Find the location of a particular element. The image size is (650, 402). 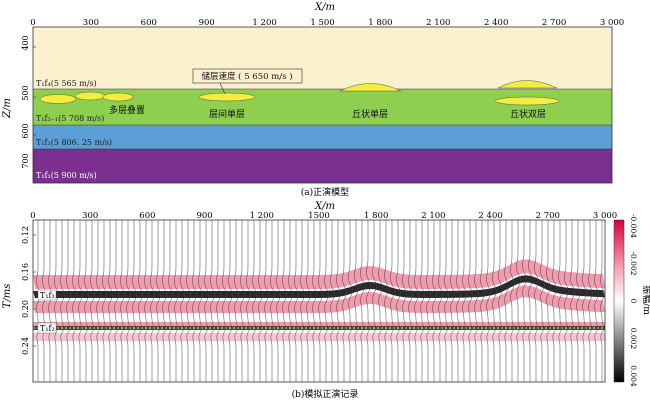

colorbar-ticks: -0.004 -0.002 0 0.002 0.004 is located at coordinates (633, 300).